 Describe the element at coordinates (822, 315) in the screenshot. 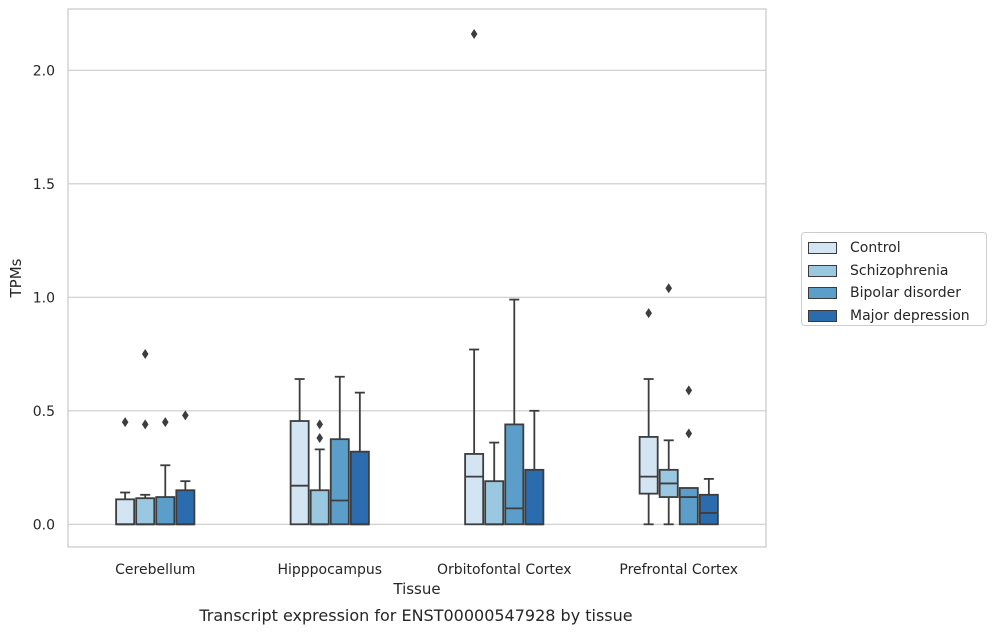

I see `legend-swatch-major-depression` at that location.